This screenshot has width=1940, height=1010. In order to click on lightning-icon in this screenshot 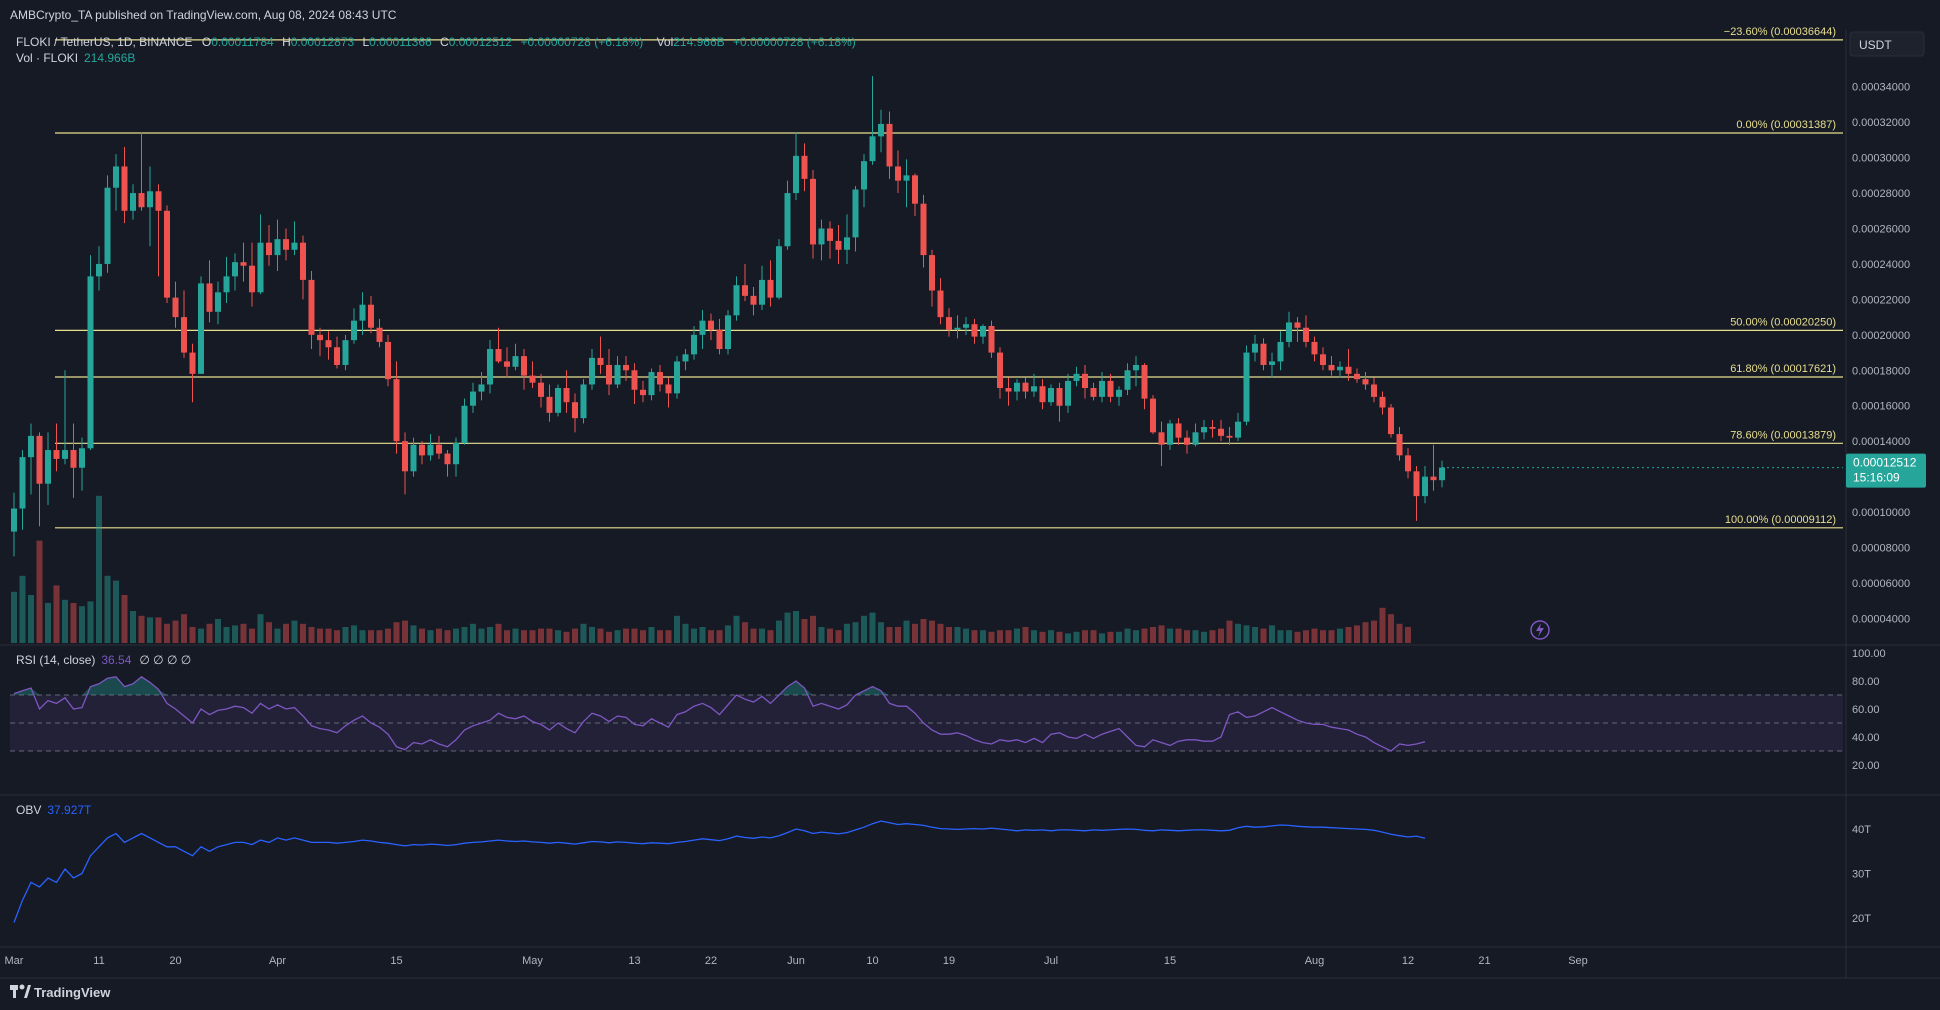, I will do `click(1540, 630)`.